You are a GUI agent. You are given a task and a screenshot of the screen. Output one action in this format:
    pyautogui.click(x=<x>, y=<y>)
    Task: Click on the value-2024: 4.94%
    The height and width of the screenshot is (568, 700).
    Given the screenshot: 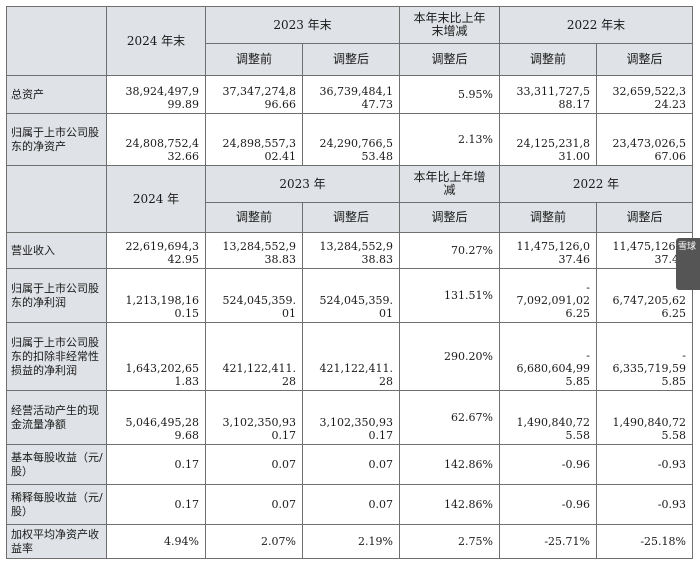 What is the action you would take?
    pyautogui.click(x=156, y=541)
    